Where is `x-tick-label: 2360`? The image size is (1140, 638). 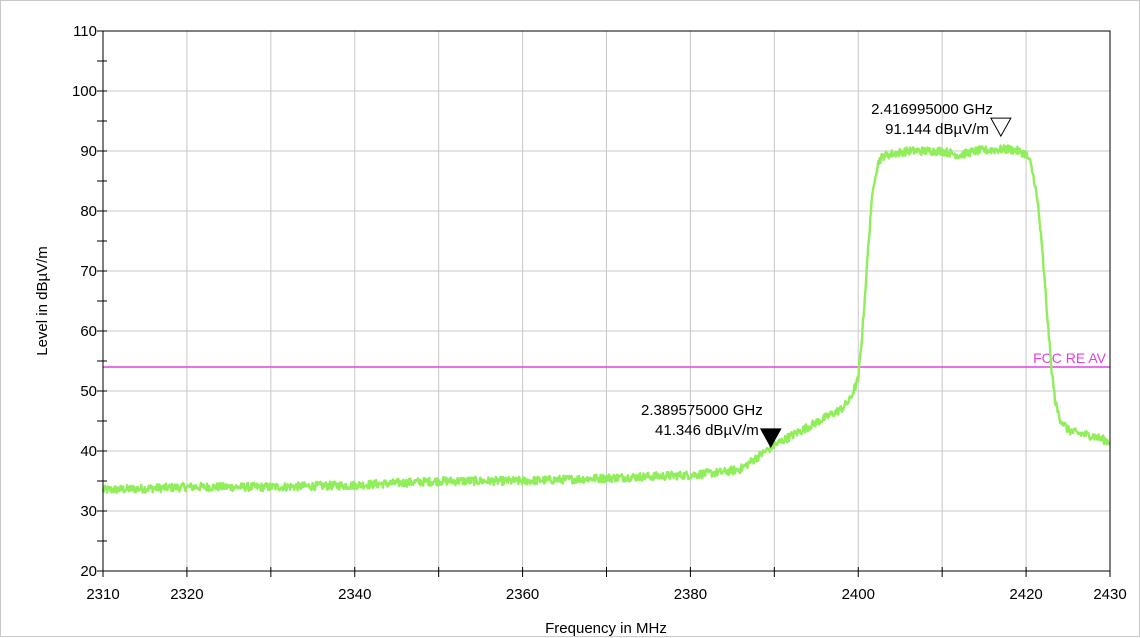
x-tick-label: 2360 is located at coordinates (522, 594).